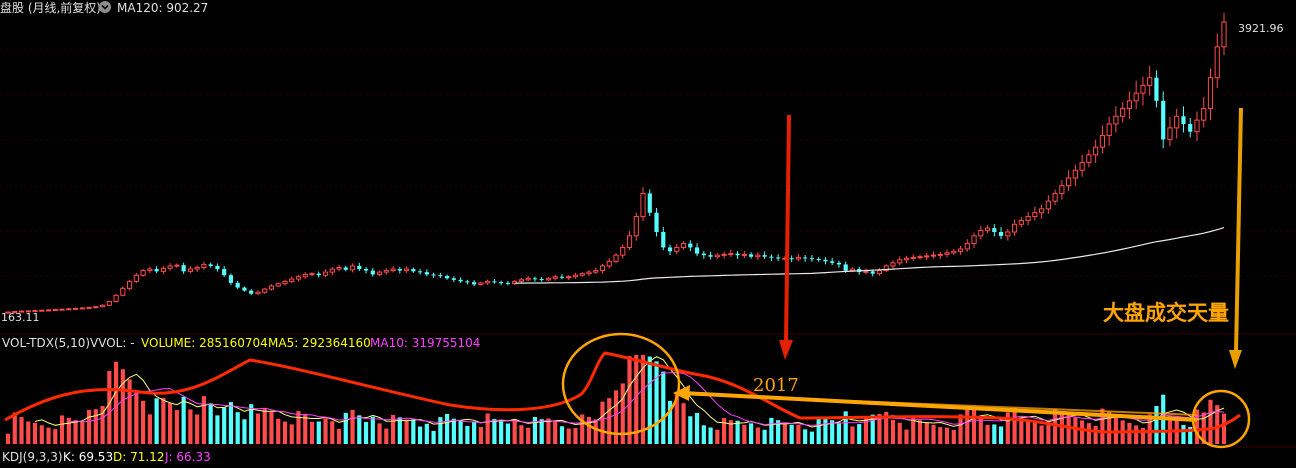 This screenshot has height=468, width=1296. Describe the element at coordinates (681, 393) in the screenshot. I see `comparison-arrowhead` at that location.